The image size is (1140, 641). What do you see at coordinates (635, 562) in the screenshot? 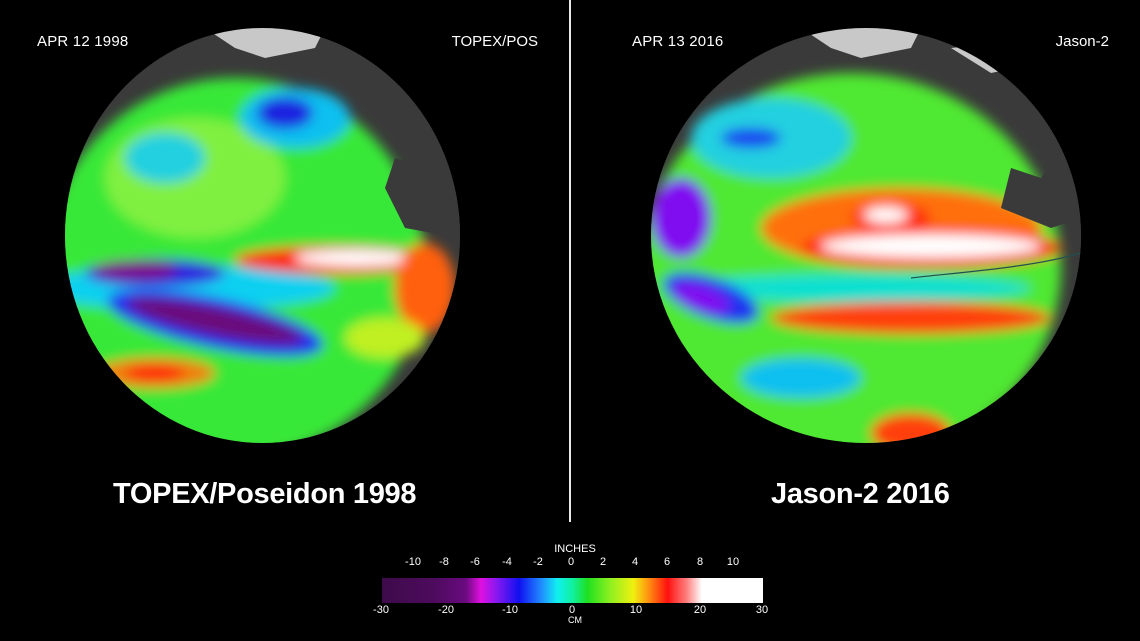
I see `inch-tick: 4` at bounding box center [635, 562].